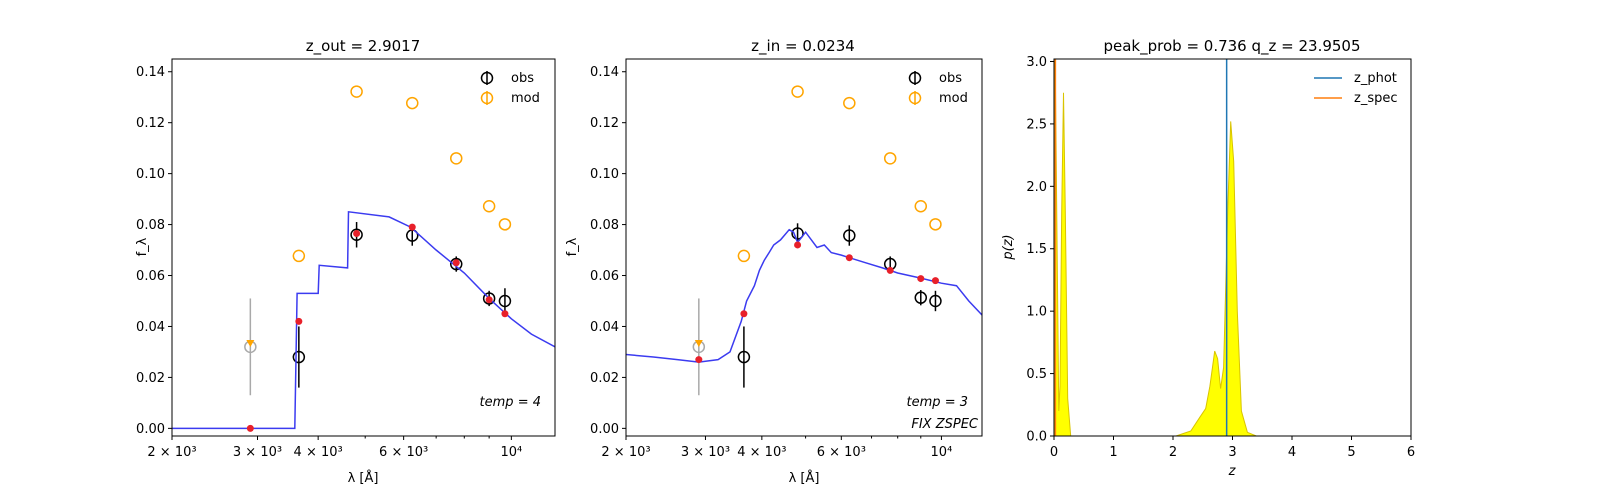  I want to click on legend-zspec-label: z_spec, so click(1376, 98).